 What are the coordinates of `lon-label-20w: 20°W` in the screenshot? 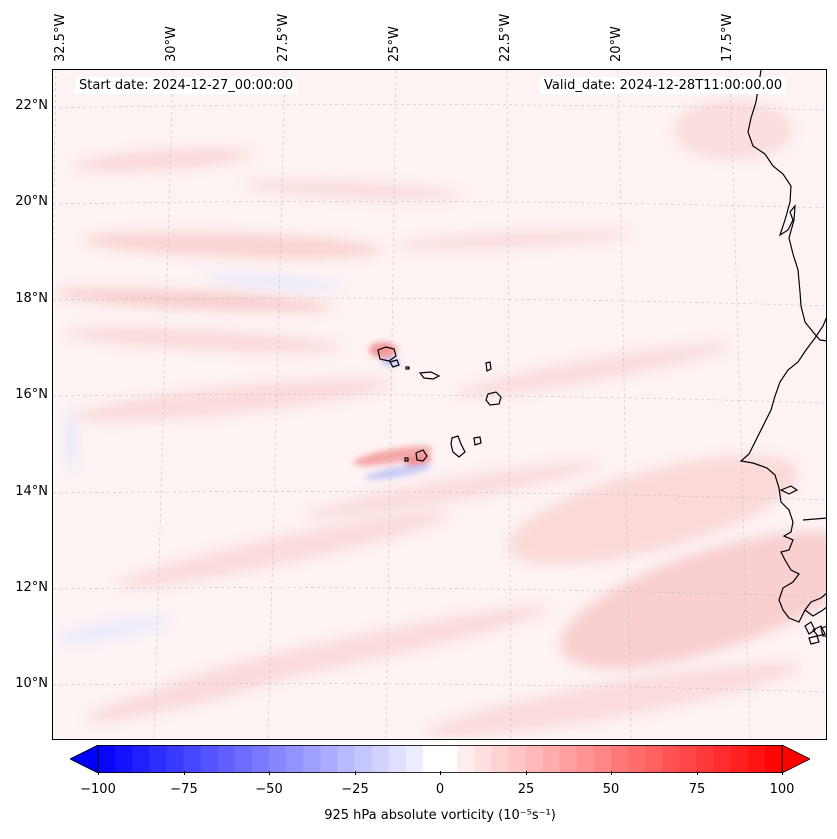 It's located at (616, 44).